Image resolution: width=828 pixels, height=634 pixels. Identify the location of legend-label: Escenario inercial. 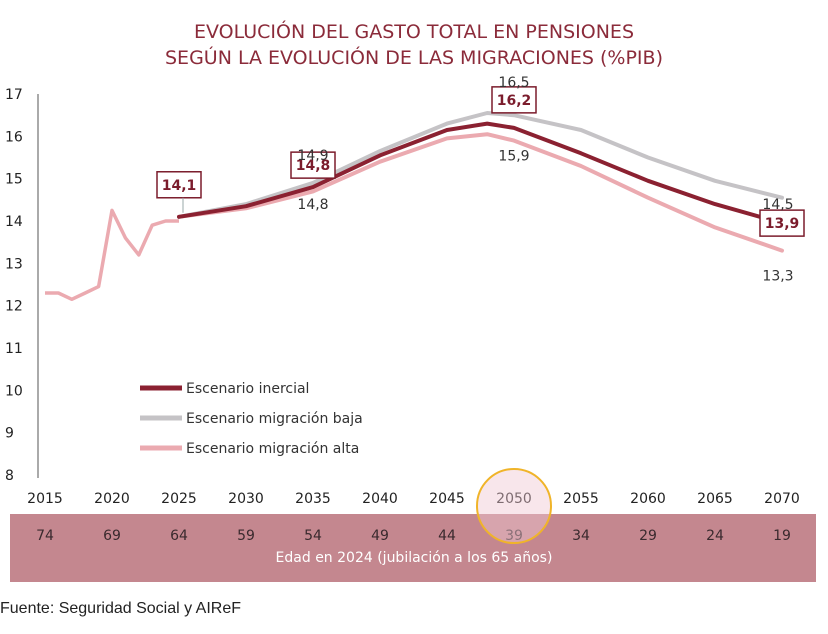
(247, 389).